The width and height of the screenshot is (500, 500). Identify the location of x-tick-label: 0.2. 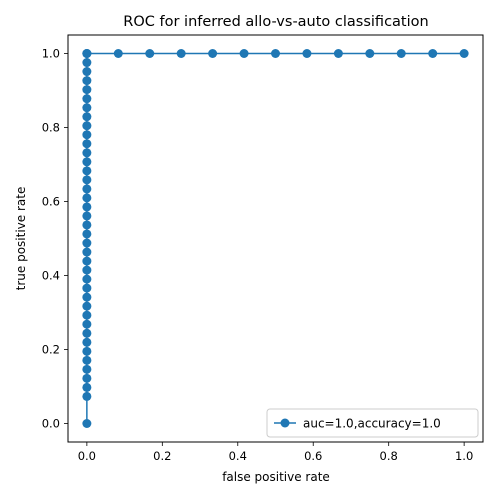
(162, 456).